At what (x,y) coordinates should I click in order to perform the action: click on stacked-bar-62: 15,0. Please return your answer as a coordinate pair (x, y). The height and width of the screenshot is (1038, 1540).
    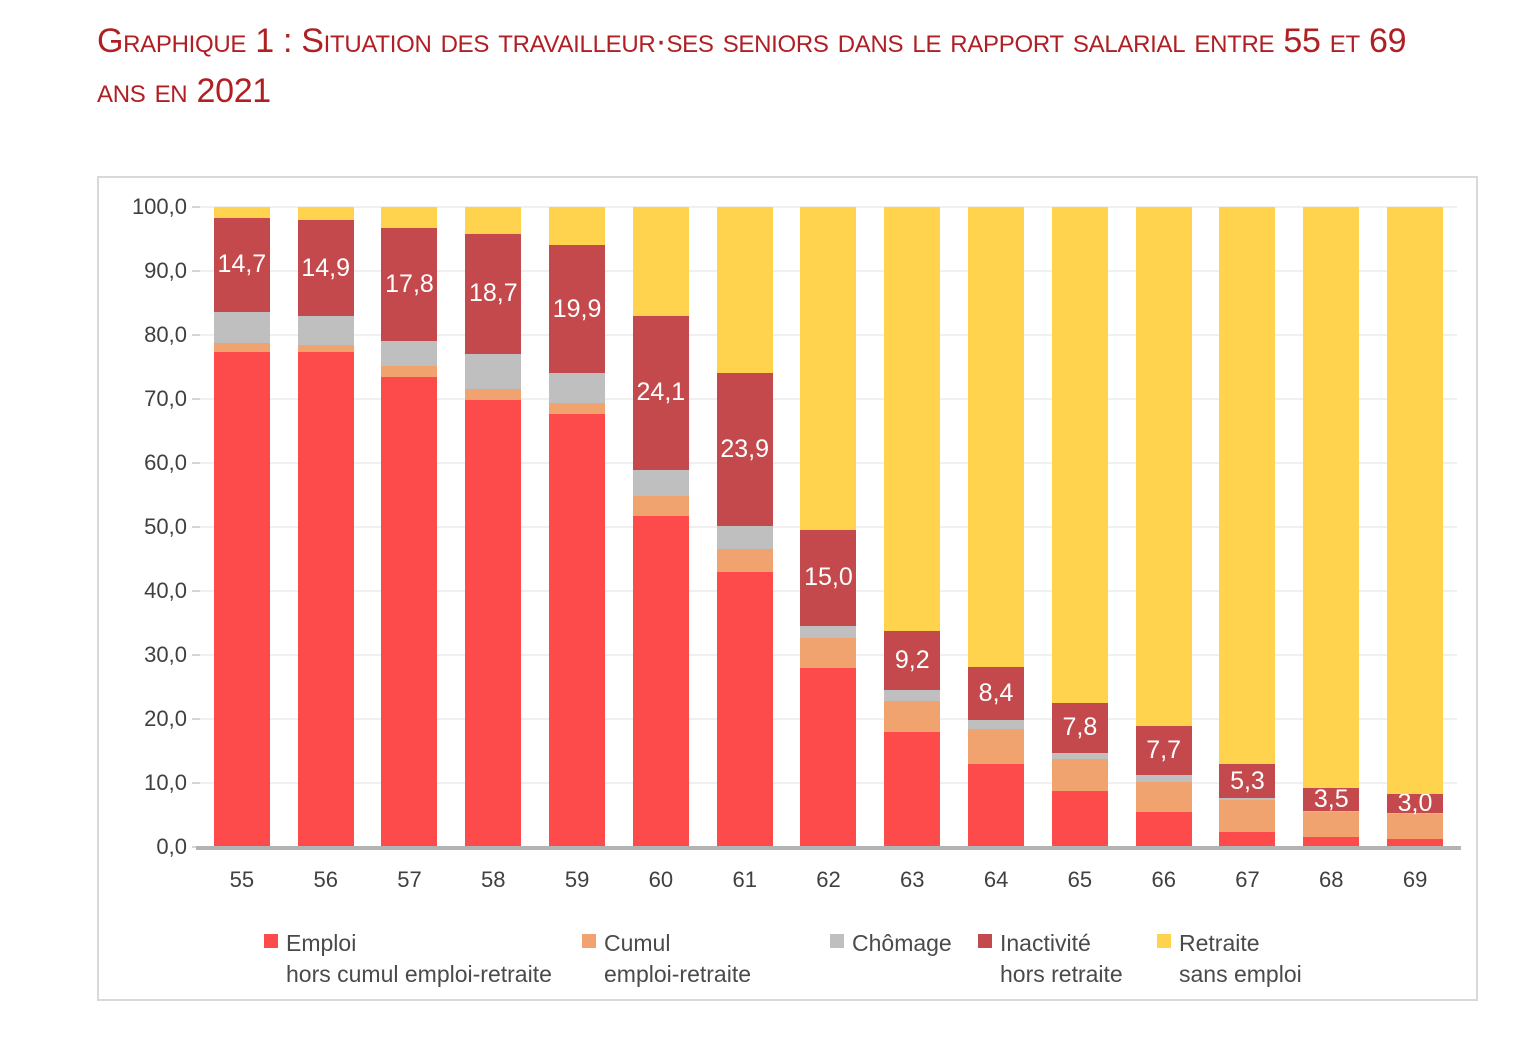
    Looking at the image, I should click on (828, 527).